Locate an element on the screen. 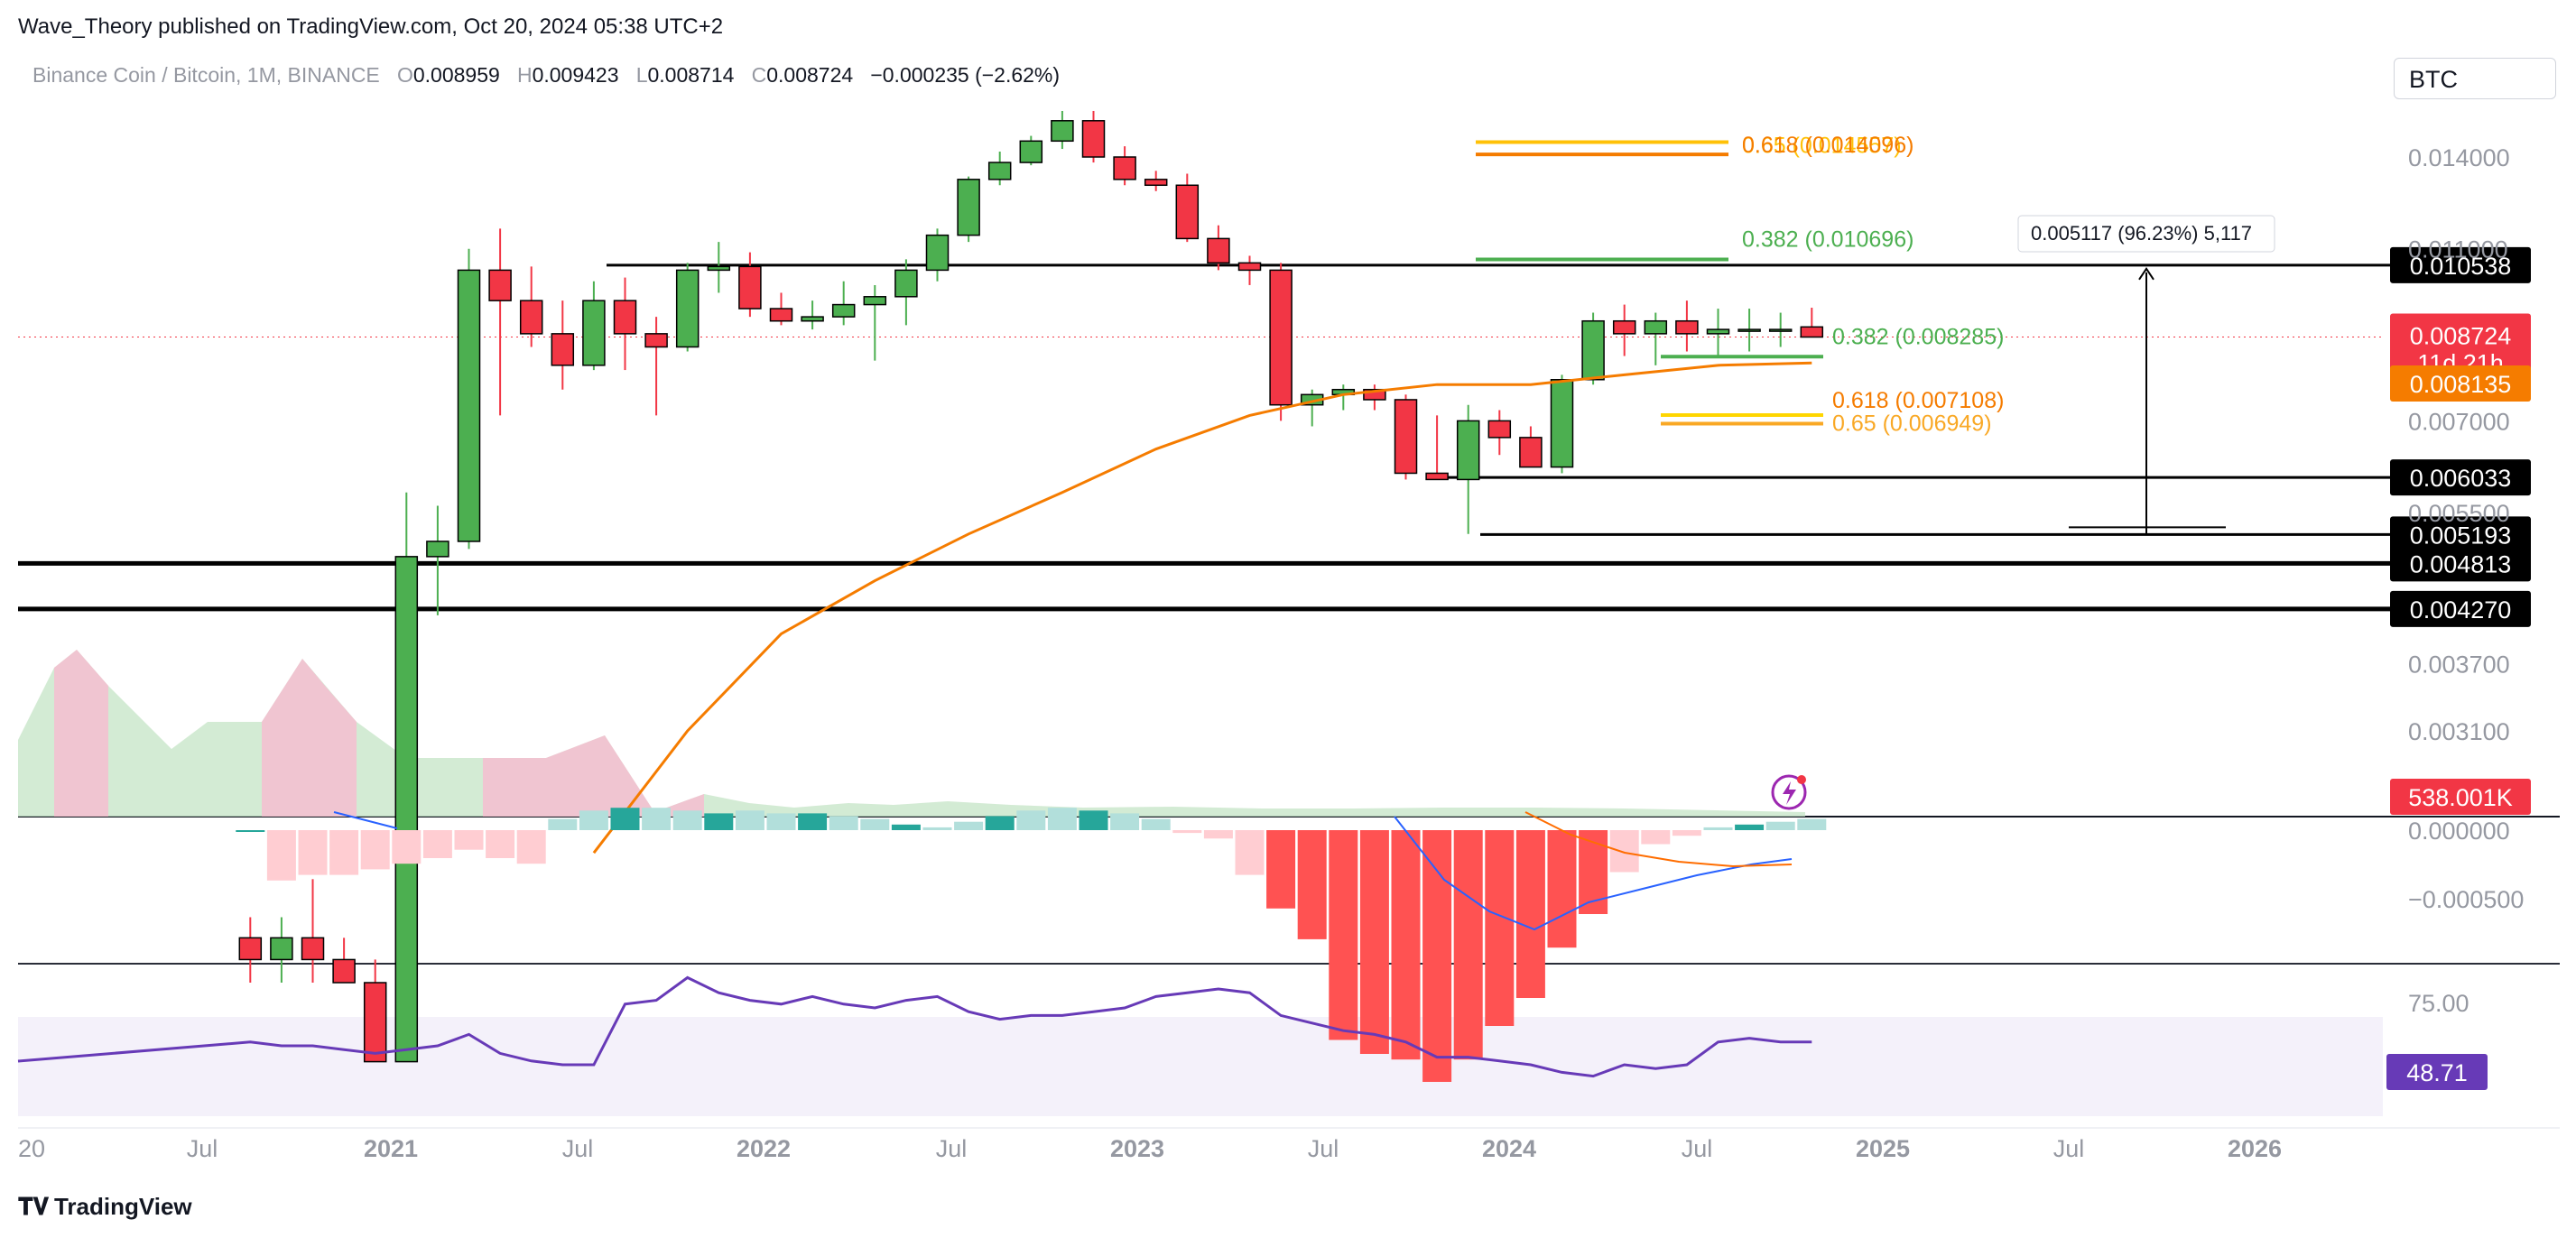  time-axis-label-2023: 2023 is located at coordinates (1137, 1148).